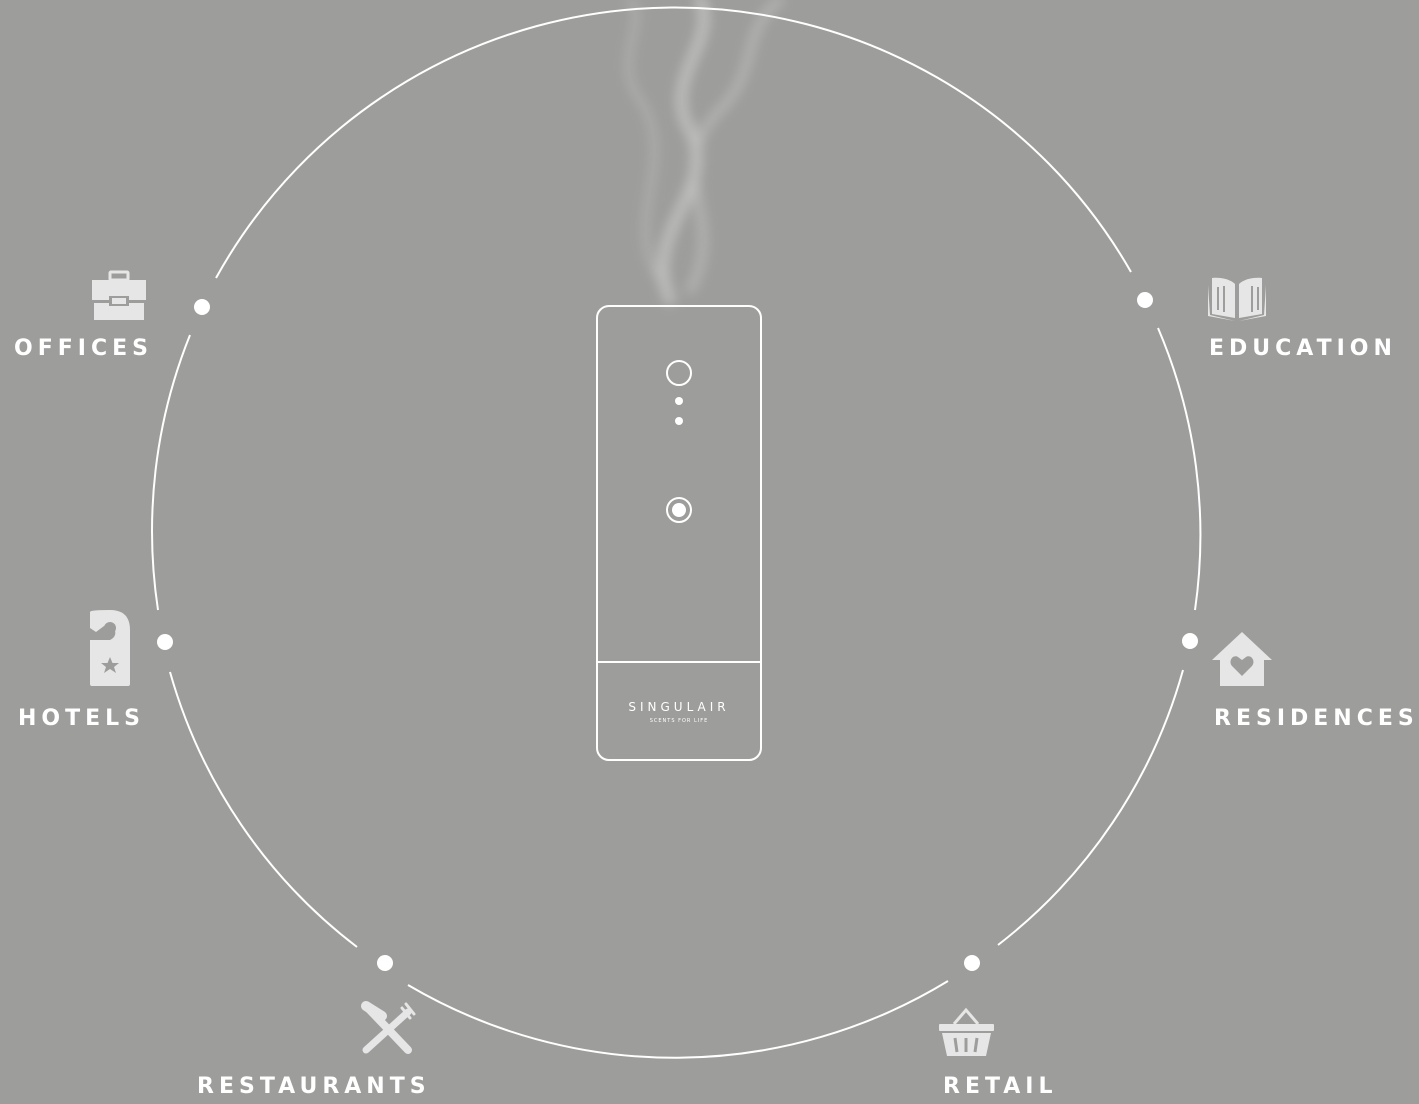 The width and height of the screenshot is (1419, 1104). I want to click on node-residences, so click(1190, 641).